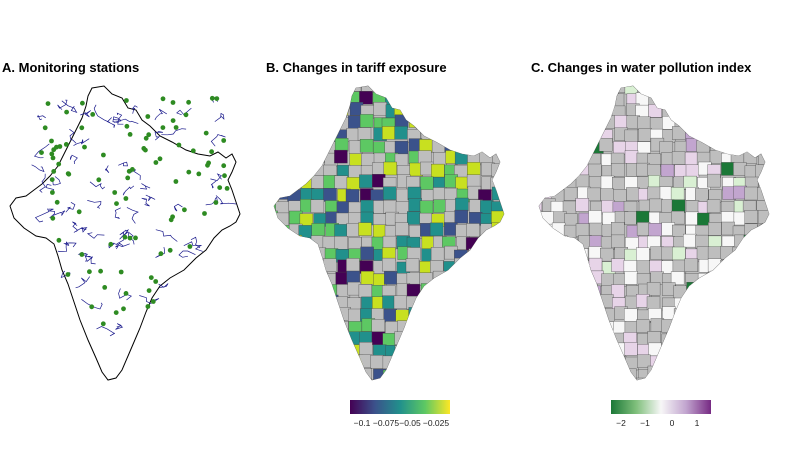 The width and height of the screenshot is (793, 470). What do you see at coordinates (362, 423) in the screenshot?
I see `colorbar-tick: −0.1` at bounding box center [362, 423].